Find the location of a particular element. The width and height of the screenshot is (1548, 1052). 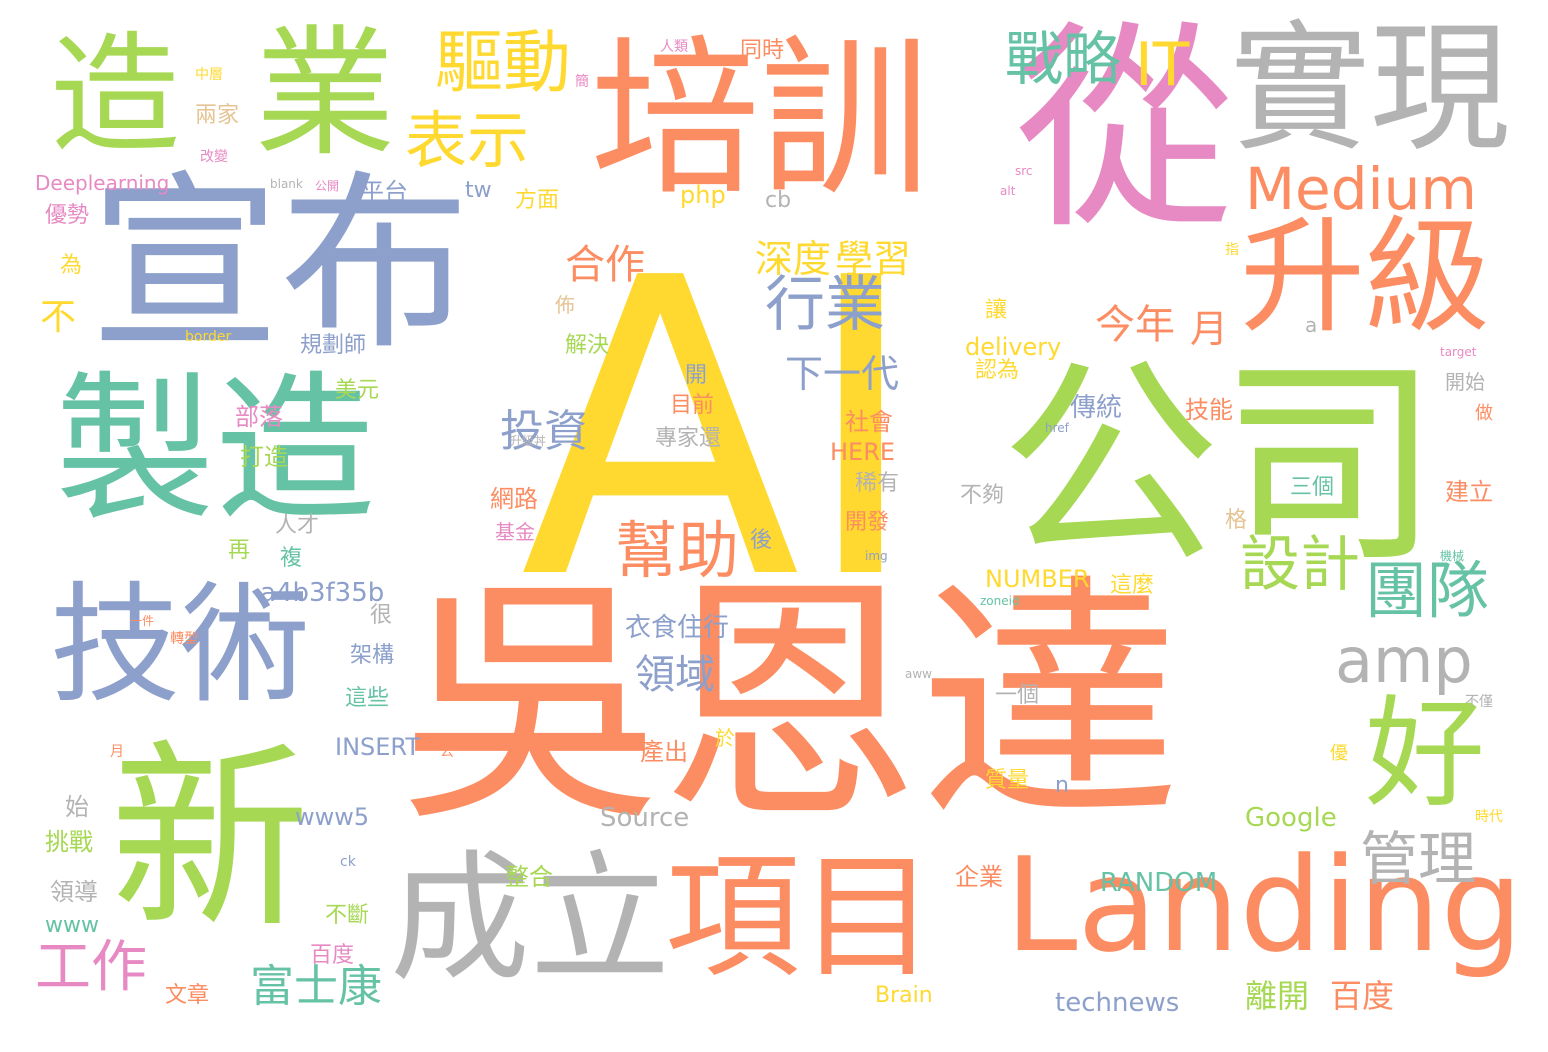

word-87: 整合 is located at coordinates (529, 877).